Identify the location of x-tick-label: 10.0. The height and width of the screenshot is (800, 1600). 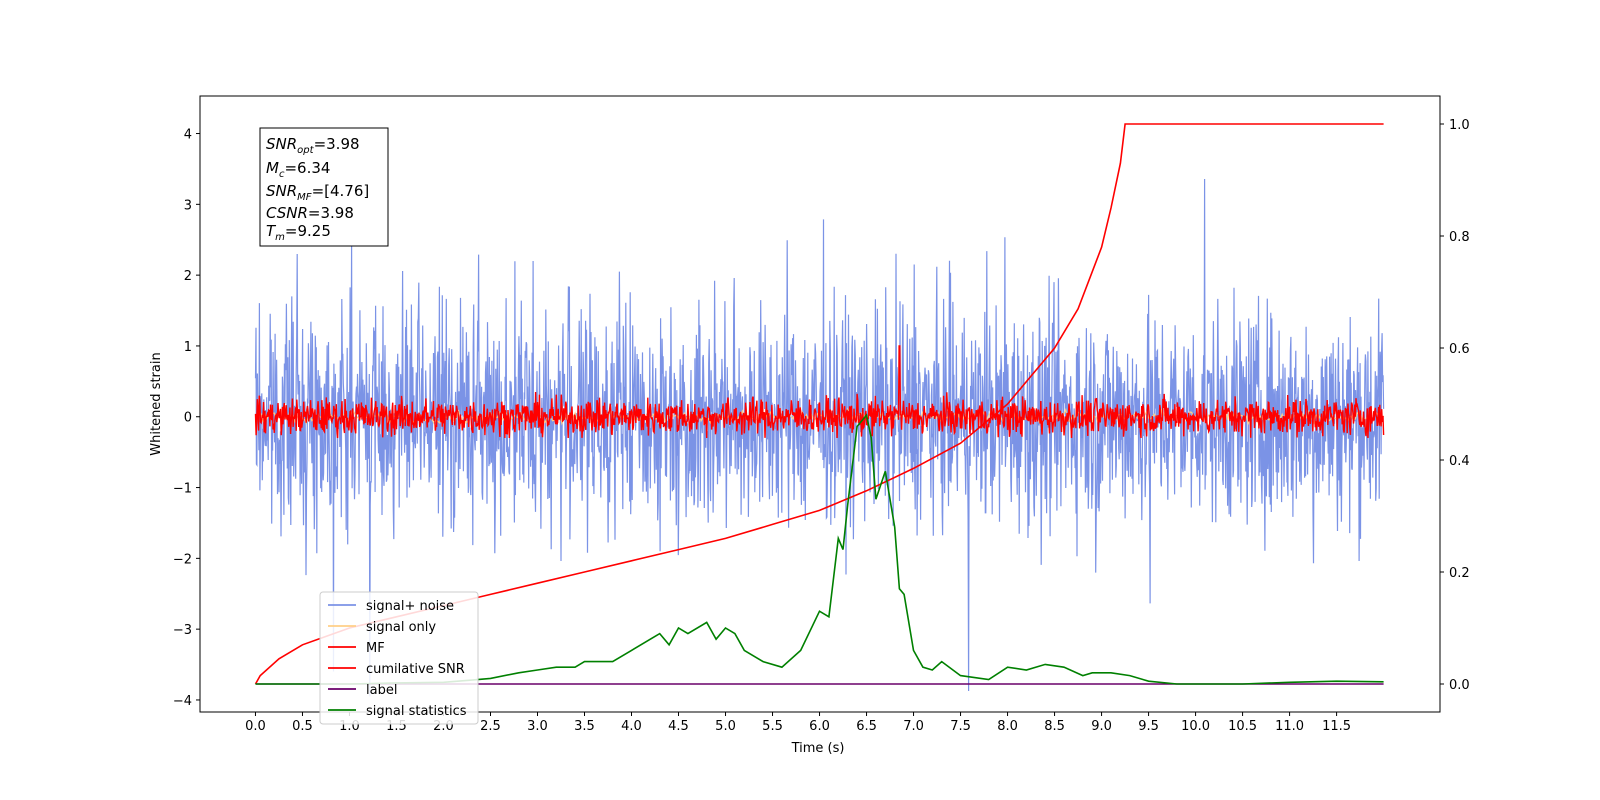
(1195, 726).